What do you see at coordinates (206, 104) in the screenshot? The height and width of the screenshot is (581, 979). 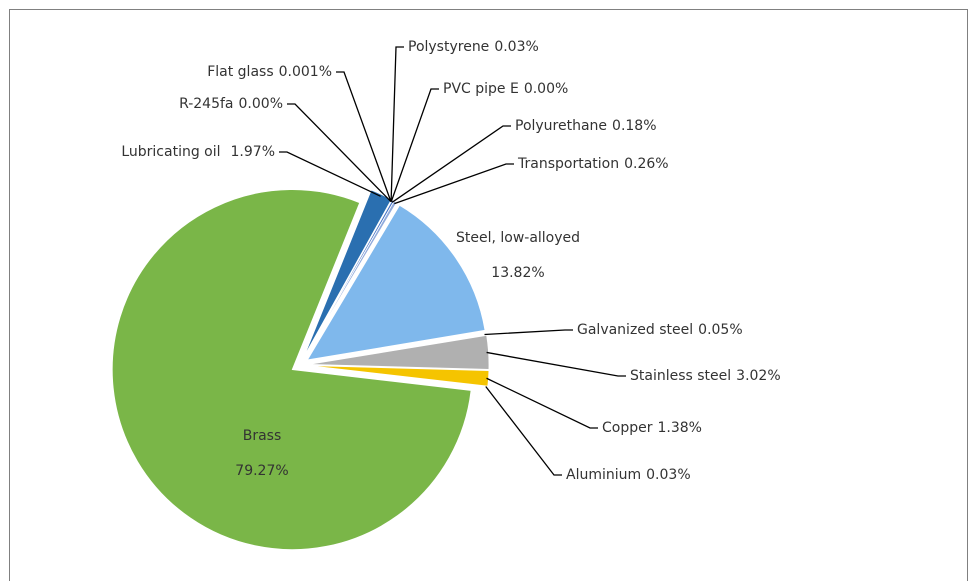 I see `slice-name: R-245fa` at bounding box center [206, 104].